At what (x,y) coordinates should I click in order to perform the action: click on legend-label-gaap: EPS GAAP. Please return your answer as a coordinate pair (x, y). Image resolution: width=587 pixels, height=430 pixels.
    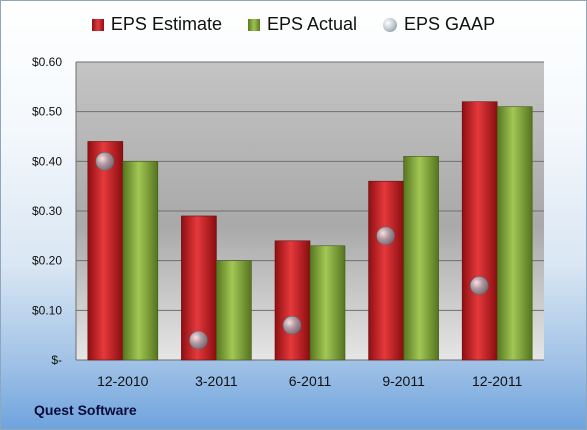
    Looking at the image, I should click on (450, 24).